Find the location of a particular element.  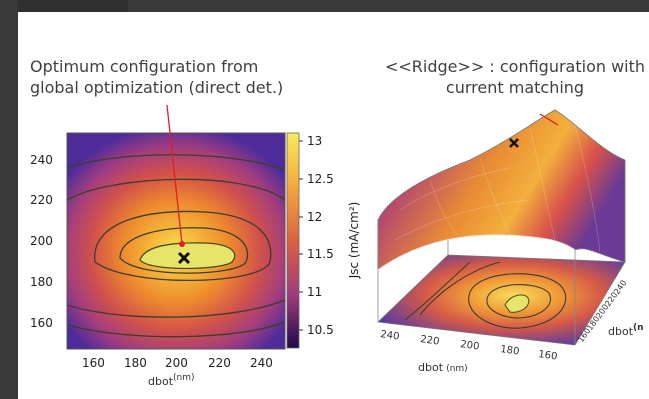

surface-x-axis-label: dbot (nm) is located at coordinates (443, 367).